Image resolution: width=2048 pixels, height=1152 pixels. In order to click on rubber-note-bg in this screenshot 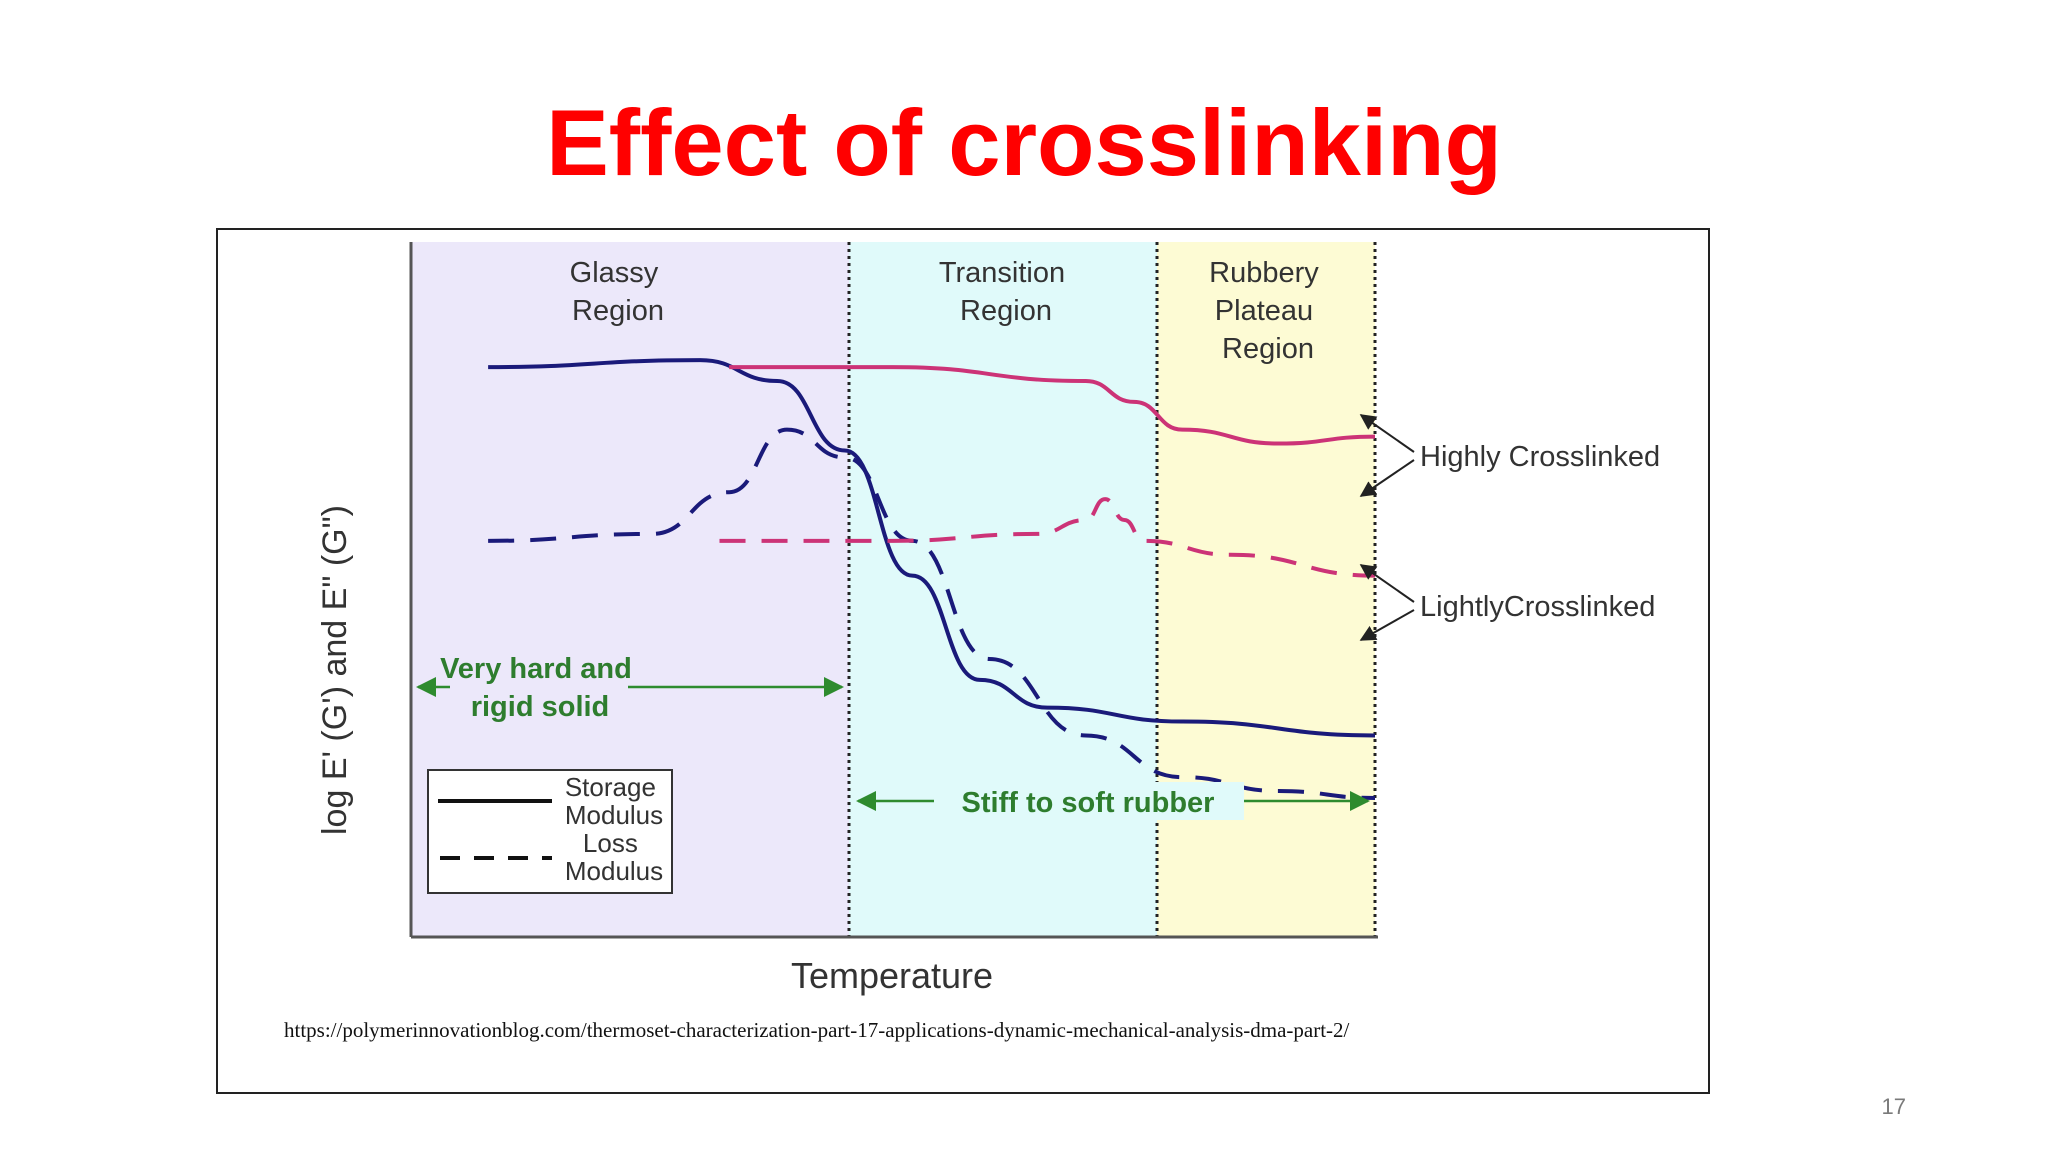, I will do `click(1089, 801)`.